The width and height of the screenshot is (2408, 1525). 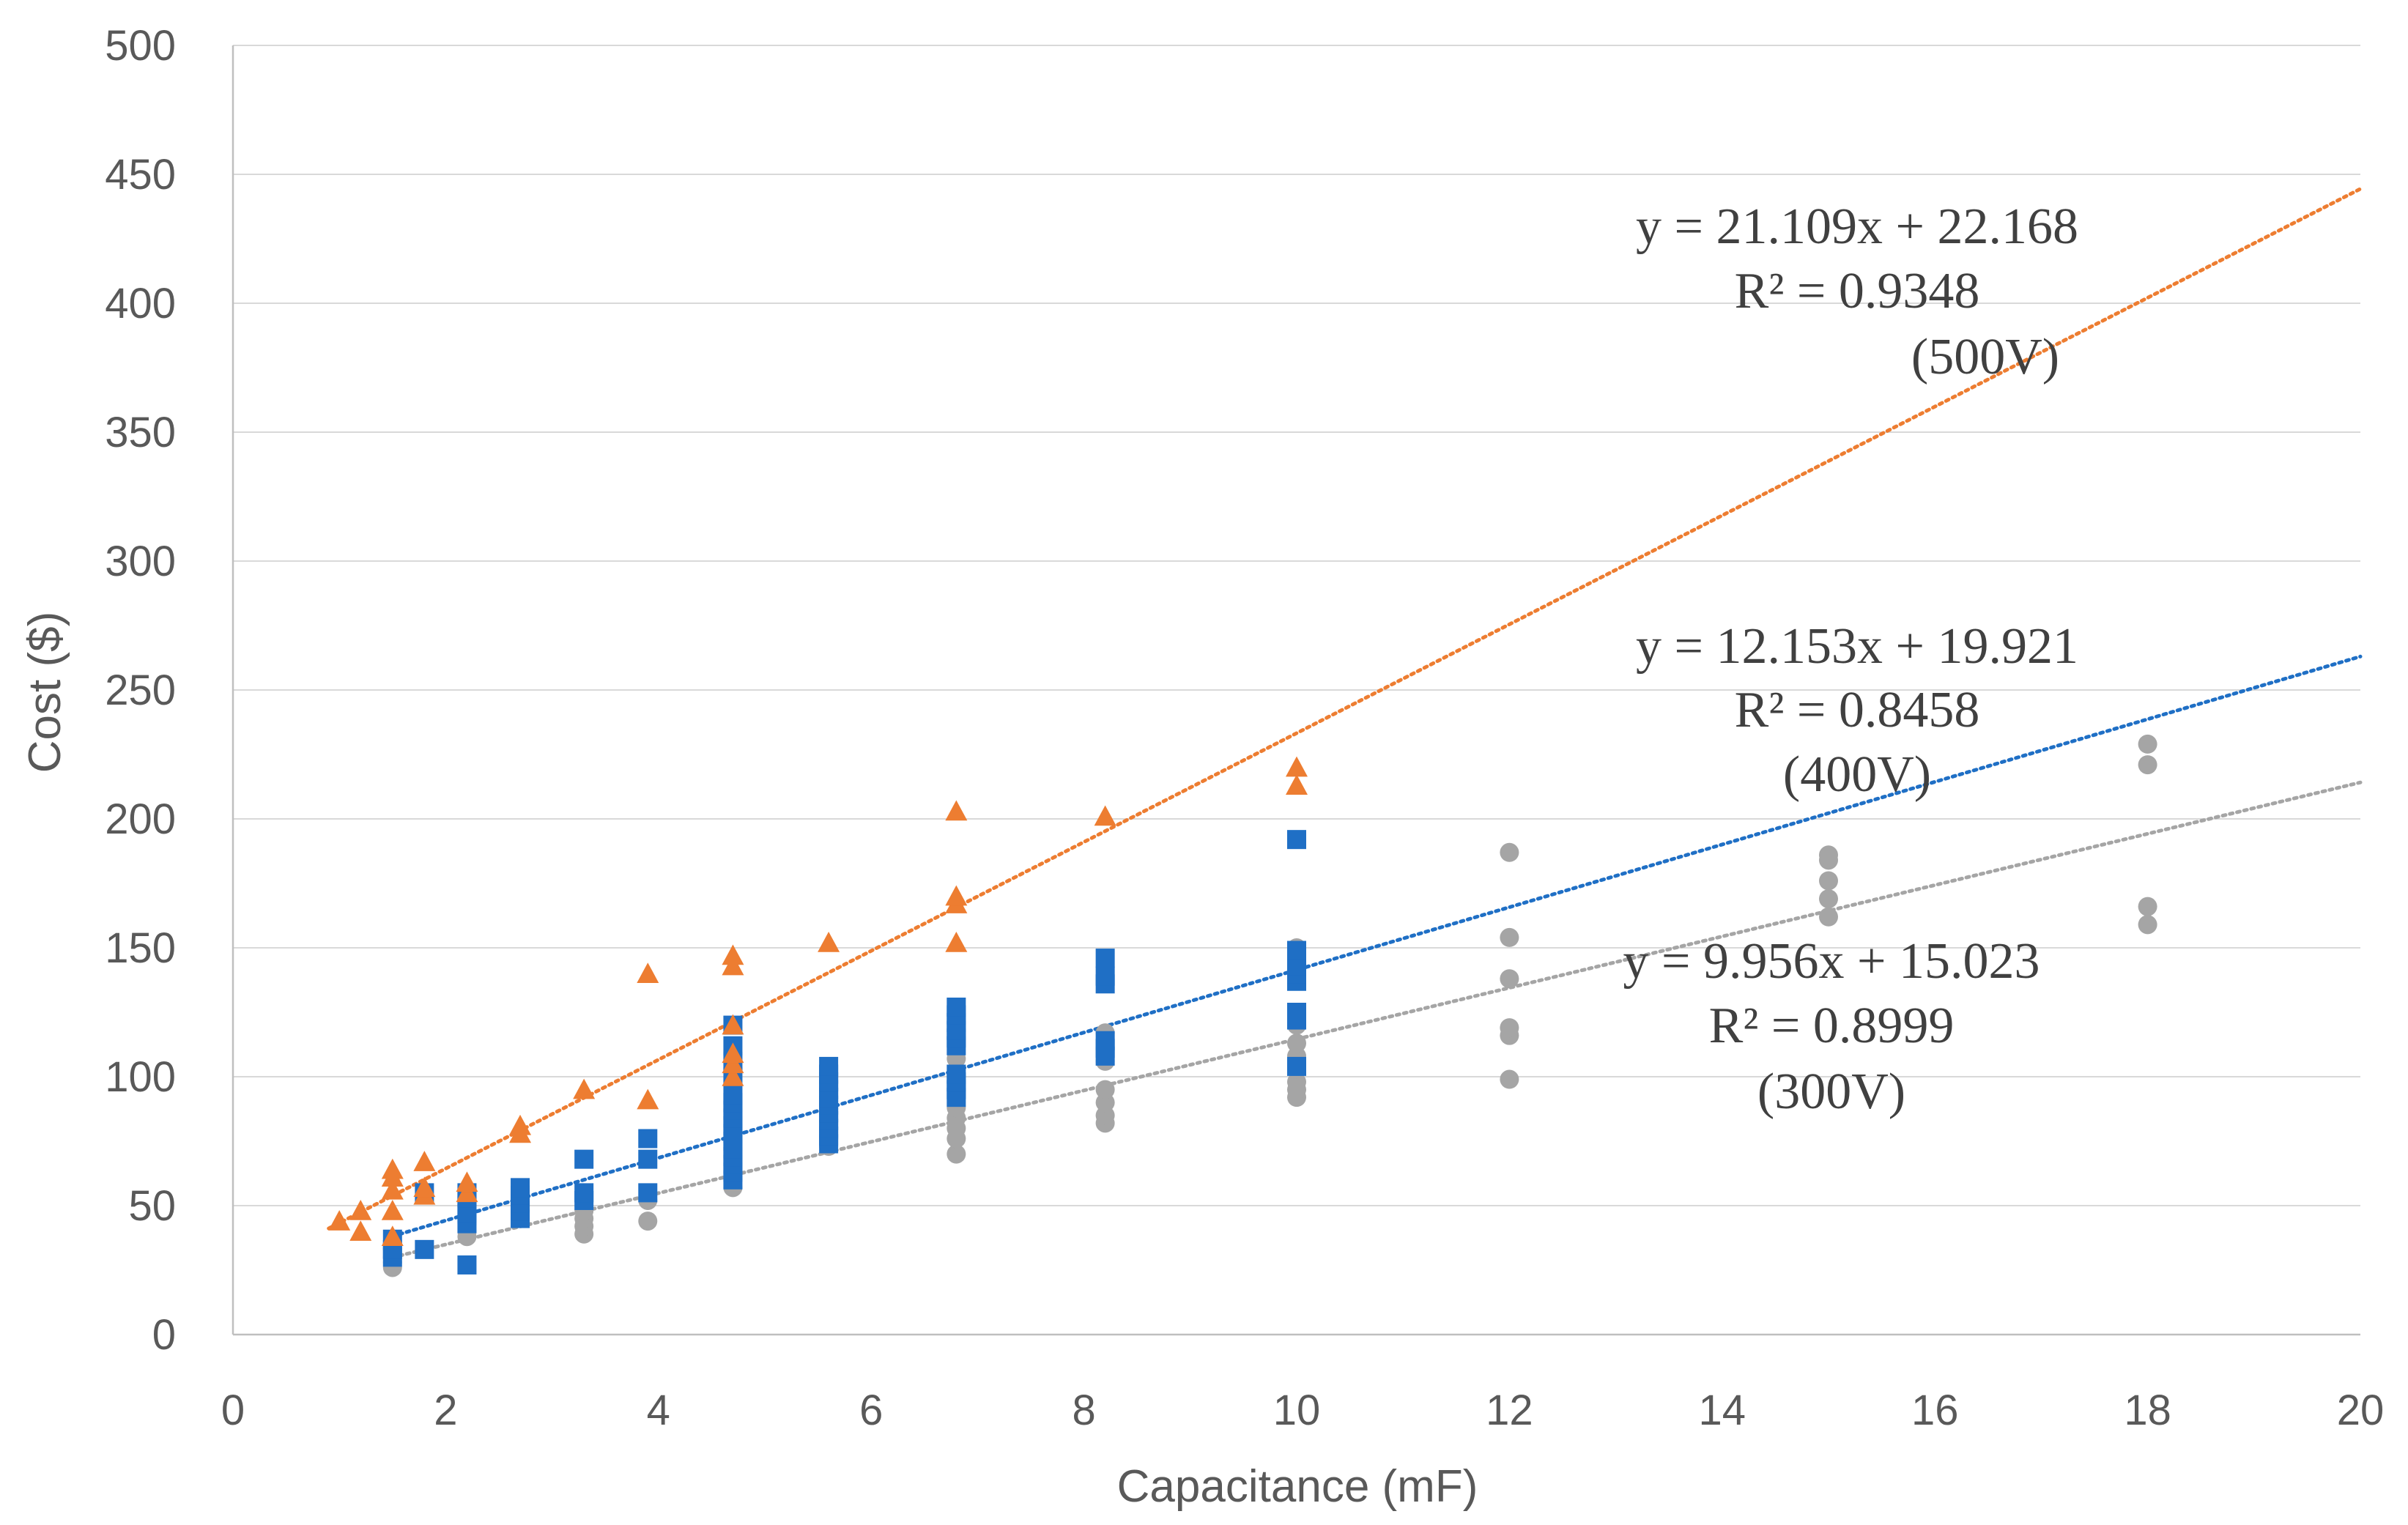 What do you see at coordinates (140, 175) in the screenshot?
I see `y-tick-label: 450` at bounding box center [140, 175].